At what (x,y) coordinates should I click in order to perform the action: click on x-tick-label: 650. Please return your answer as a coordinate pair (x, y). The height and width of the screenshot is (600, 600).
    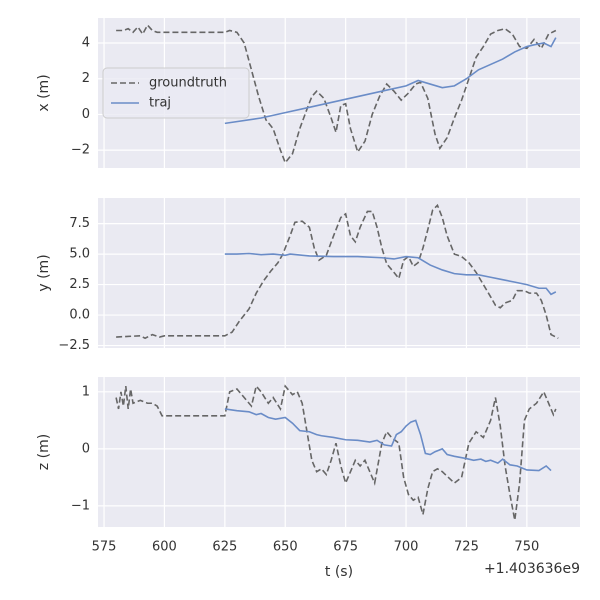
    Looking at the image, I should click on (285, 547).